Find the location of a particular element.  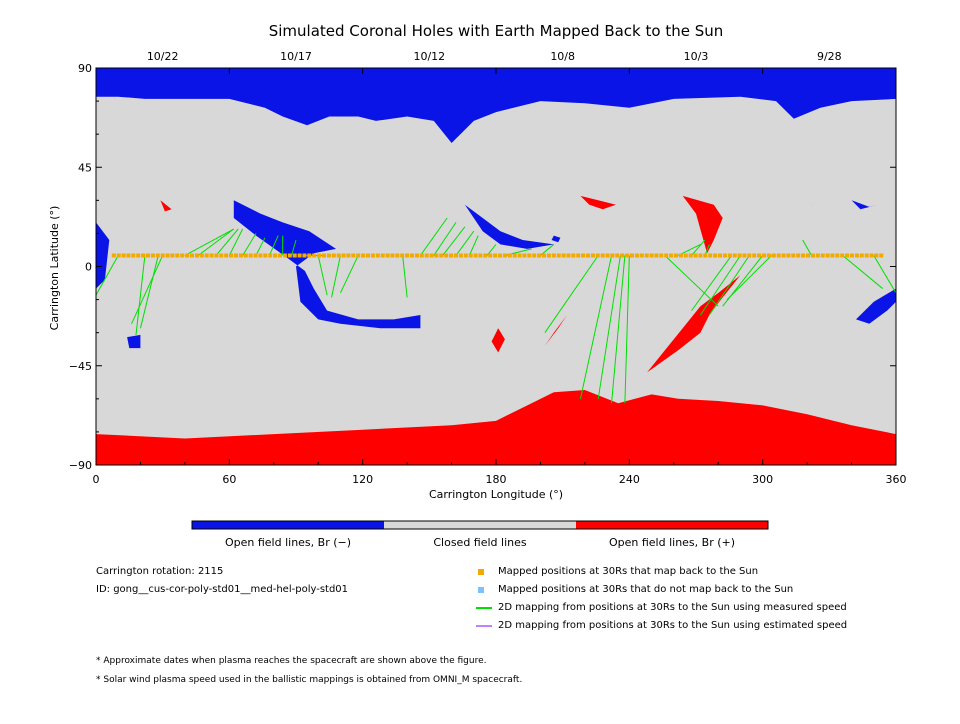

colorbar-label-closed: Closed field lines is located at coordinates (480, 542).